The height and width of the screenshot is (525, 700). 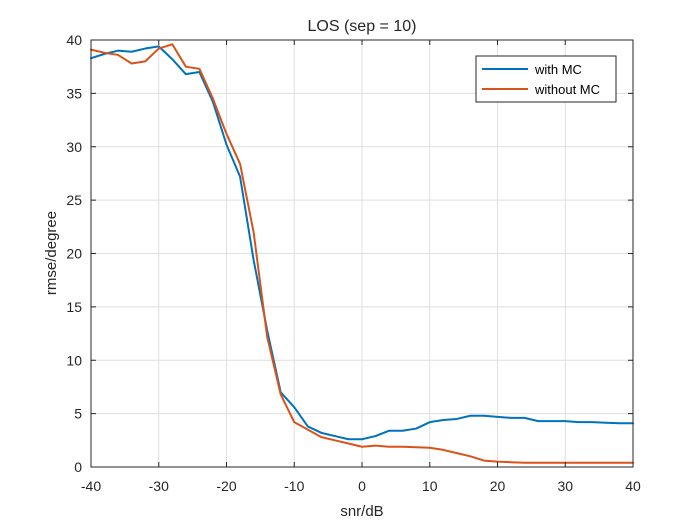 What do you see at coordinates (74, 40) in the screenshot?
I see `y-tick-label: 40` at bounding box center [74, 40].